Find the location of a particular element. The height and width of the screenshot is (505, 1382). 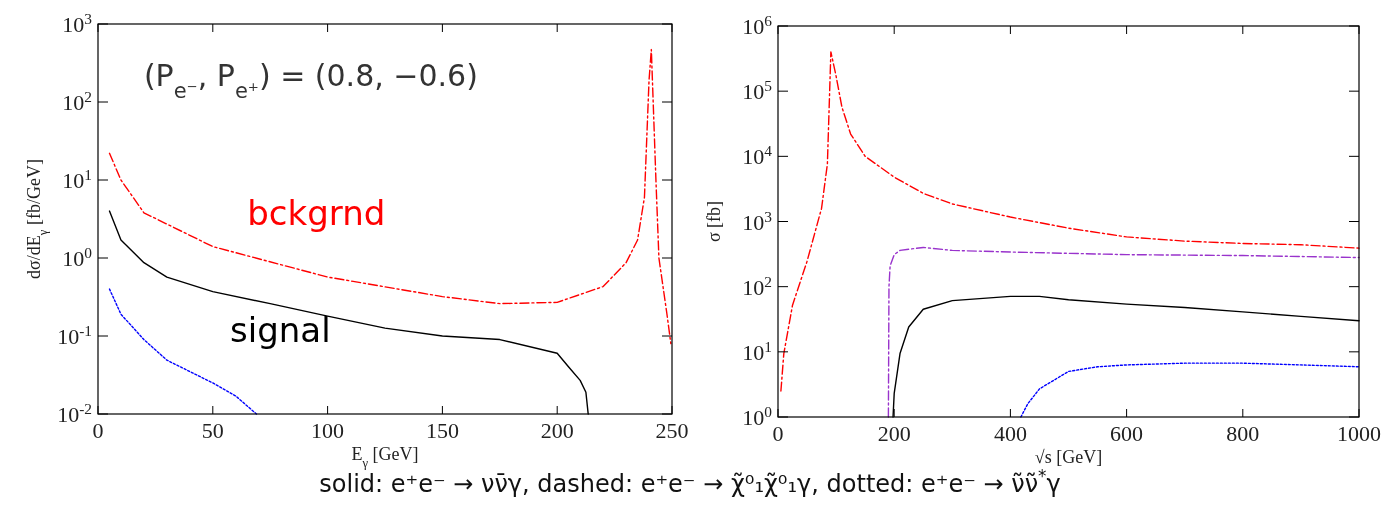

y-tick-label: 10$^{-2}$ is located at coordinates (74, 413).